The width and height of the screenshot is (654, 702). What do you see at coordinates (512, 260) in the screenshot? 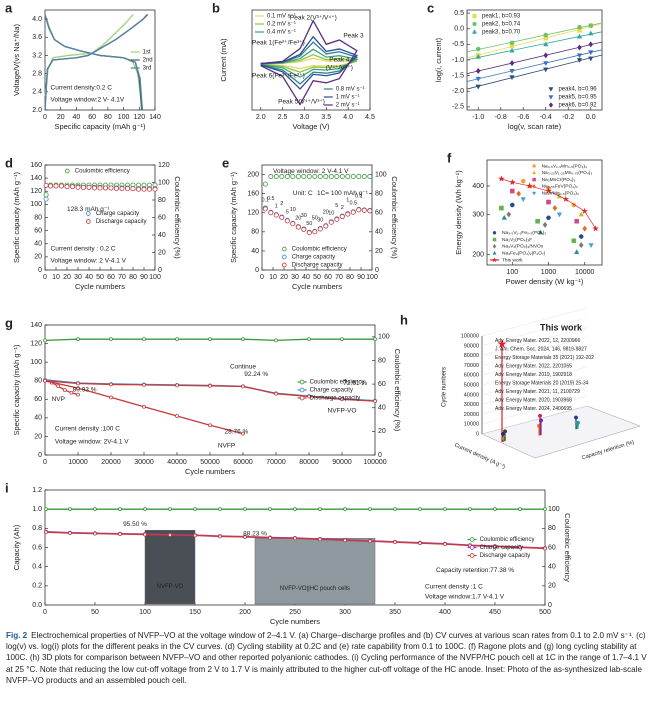
I see `legend-label: This work` at bounding box center [512, 260].